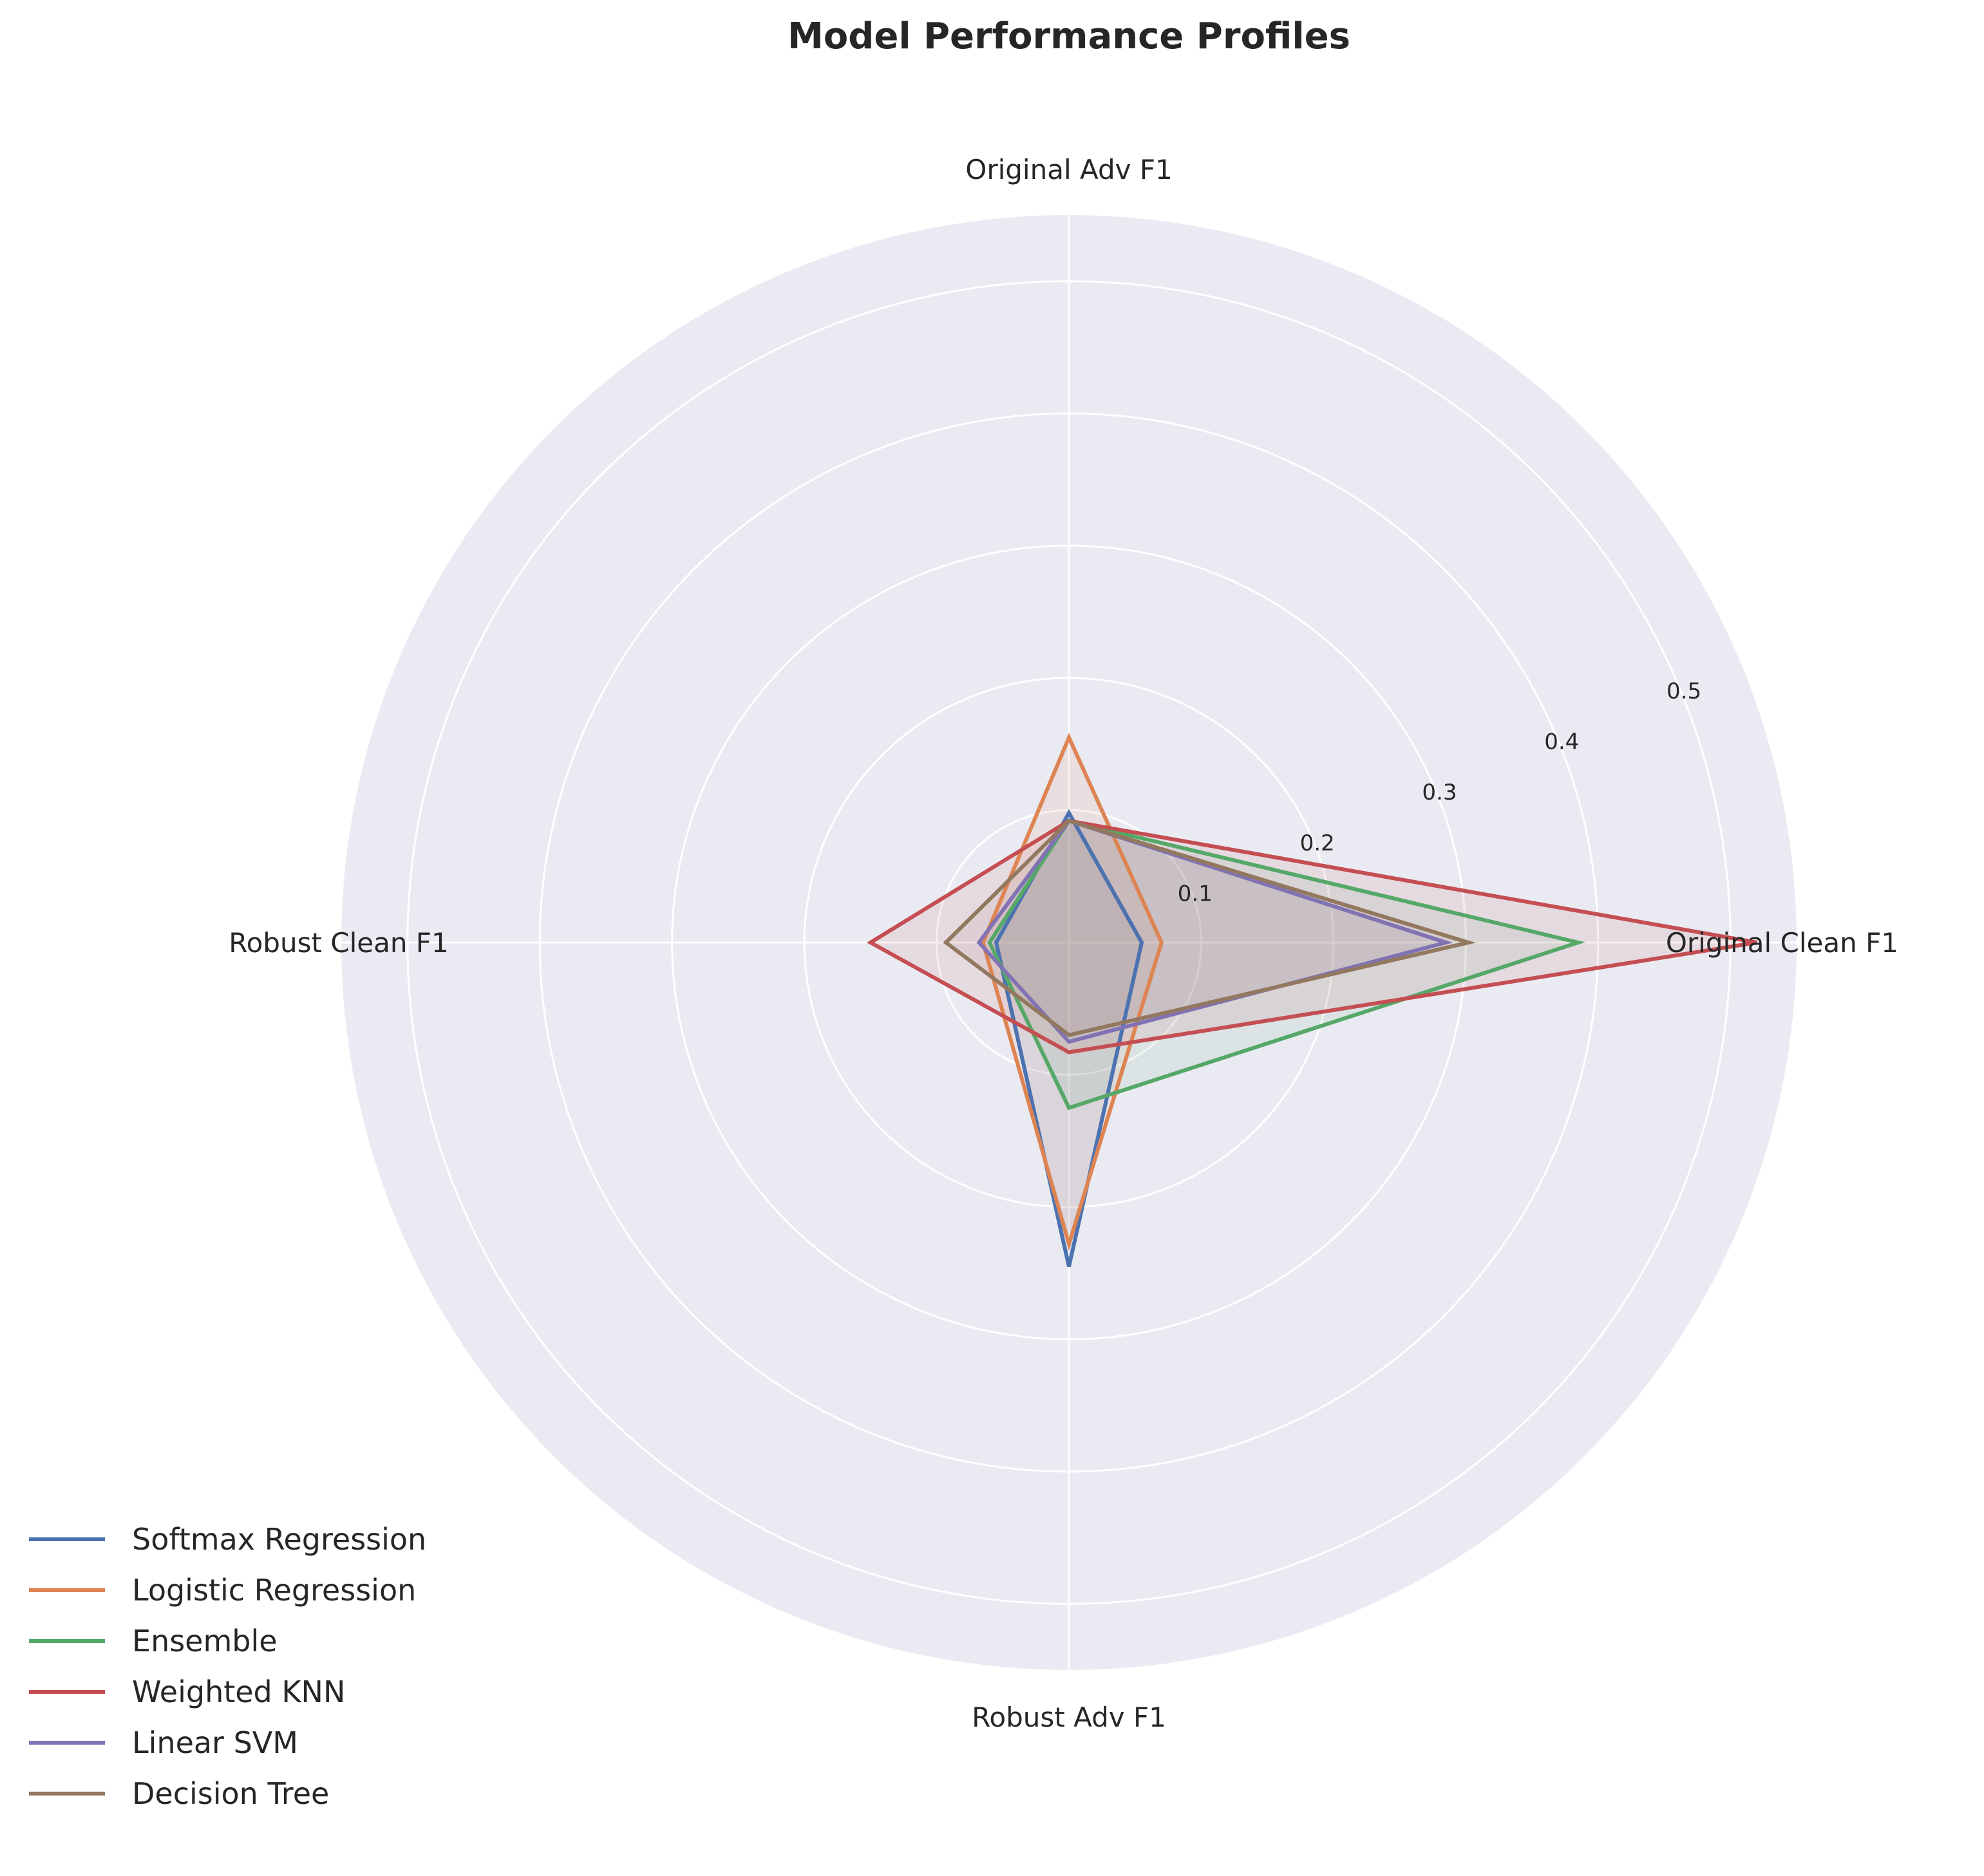 Image resolution: width=1984 pixels, height=1876 pixels. What do you see at coordinates (230, 1793) in the screenshot?
I see `legend-label-6: Decision Tree` at bounding box center [230, 1793].